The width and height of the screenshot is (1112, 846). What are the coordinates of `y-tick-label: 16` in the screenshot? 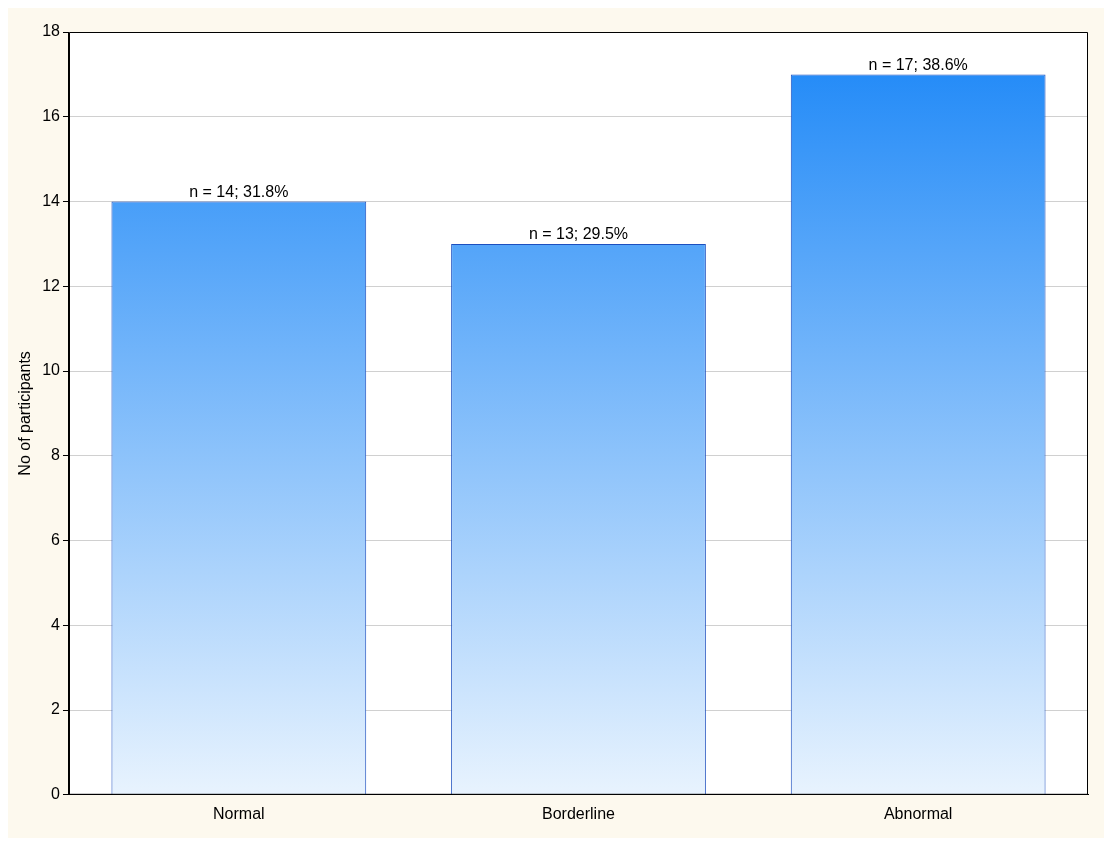 It's located at (51, 116).